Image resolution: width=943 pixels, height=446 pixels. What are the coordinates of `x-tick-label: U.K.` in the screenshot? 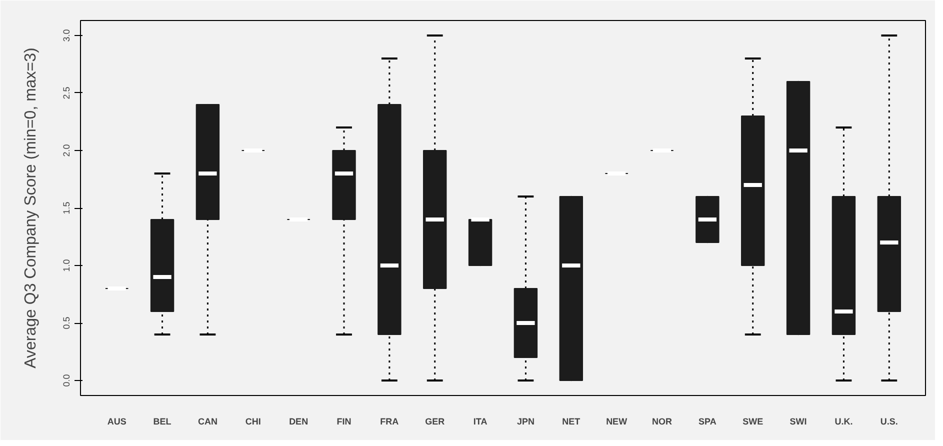 It's located at (843, 421).